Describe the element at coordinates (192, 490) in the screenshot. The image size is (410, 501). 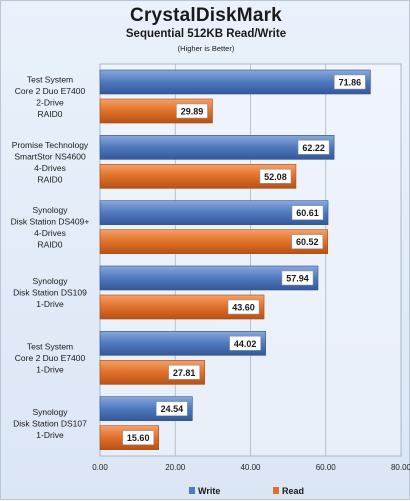
I see `legend-write-swatch` at that location.